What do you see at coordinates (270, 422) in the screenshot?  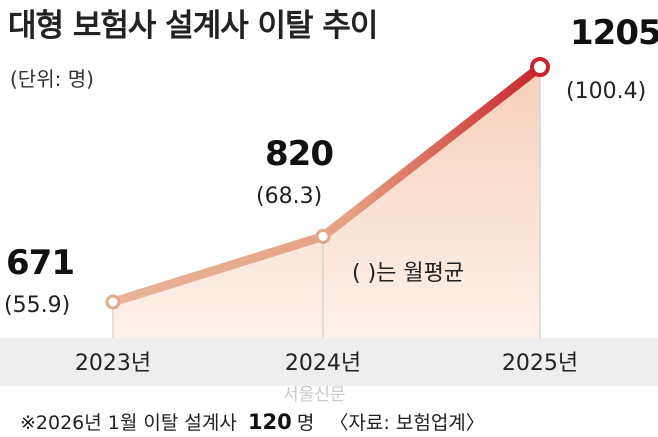 I see `footnote-value: 120` at bounding box center [270, 422].